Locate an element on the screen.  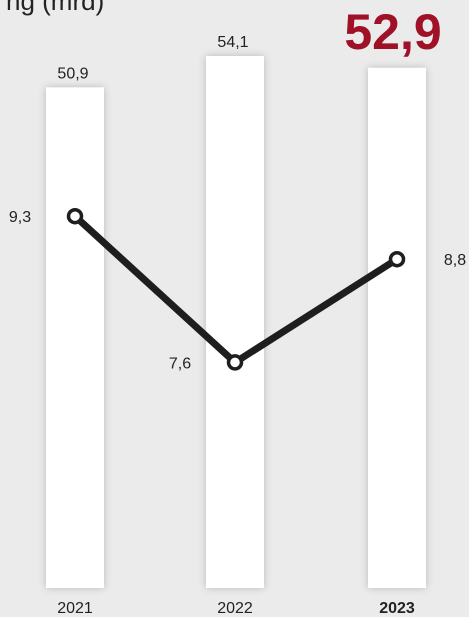
line-value-label-2021: 9,3 is located at coordinates (20, 217).